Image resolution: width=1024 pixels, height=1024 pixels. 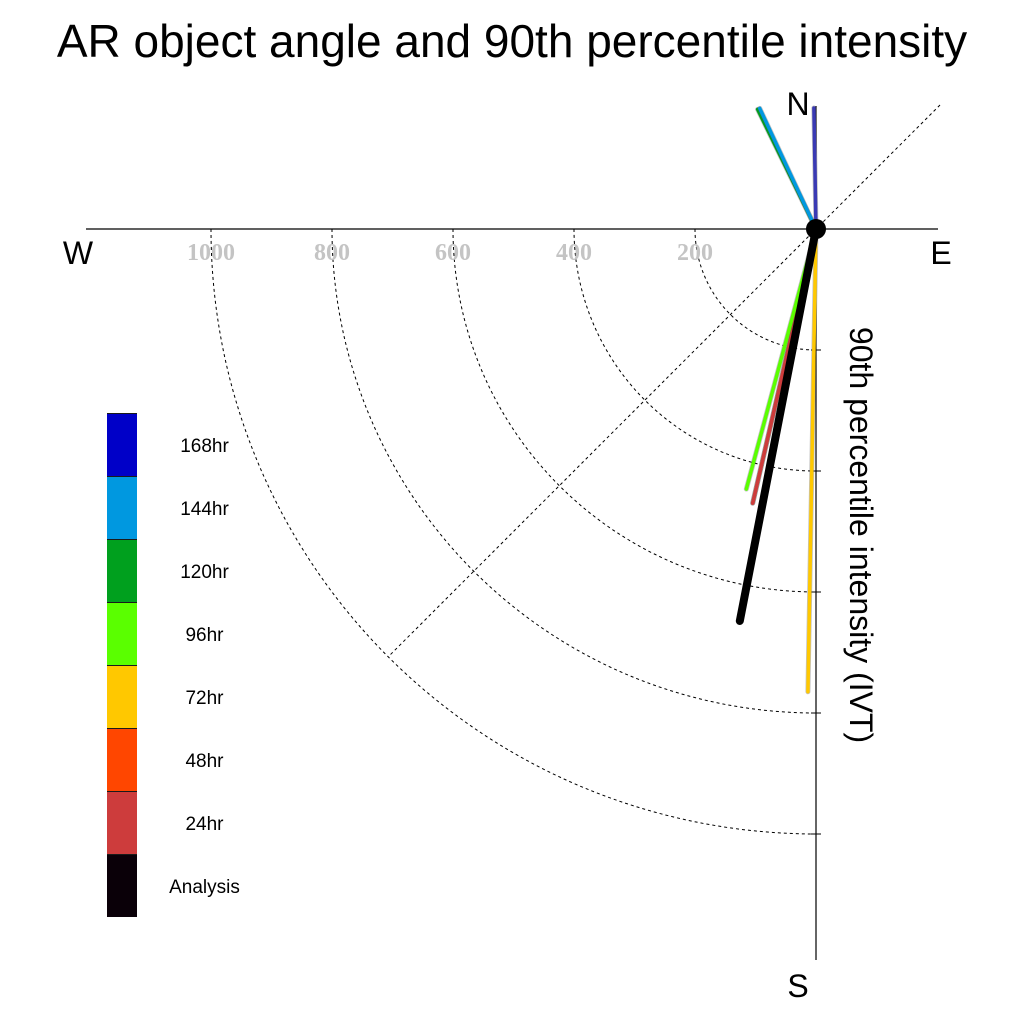 I want to click on legend-label: 120hr, so click(x=204, y=572).